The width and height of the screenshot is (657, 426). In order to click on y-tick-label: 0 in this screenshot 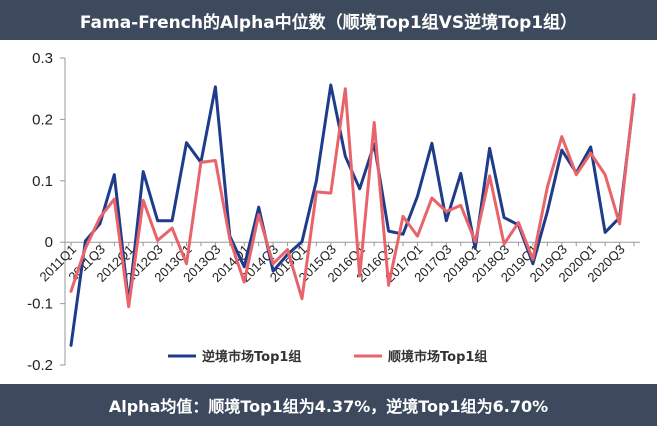, I will do `click(49, 242)`.